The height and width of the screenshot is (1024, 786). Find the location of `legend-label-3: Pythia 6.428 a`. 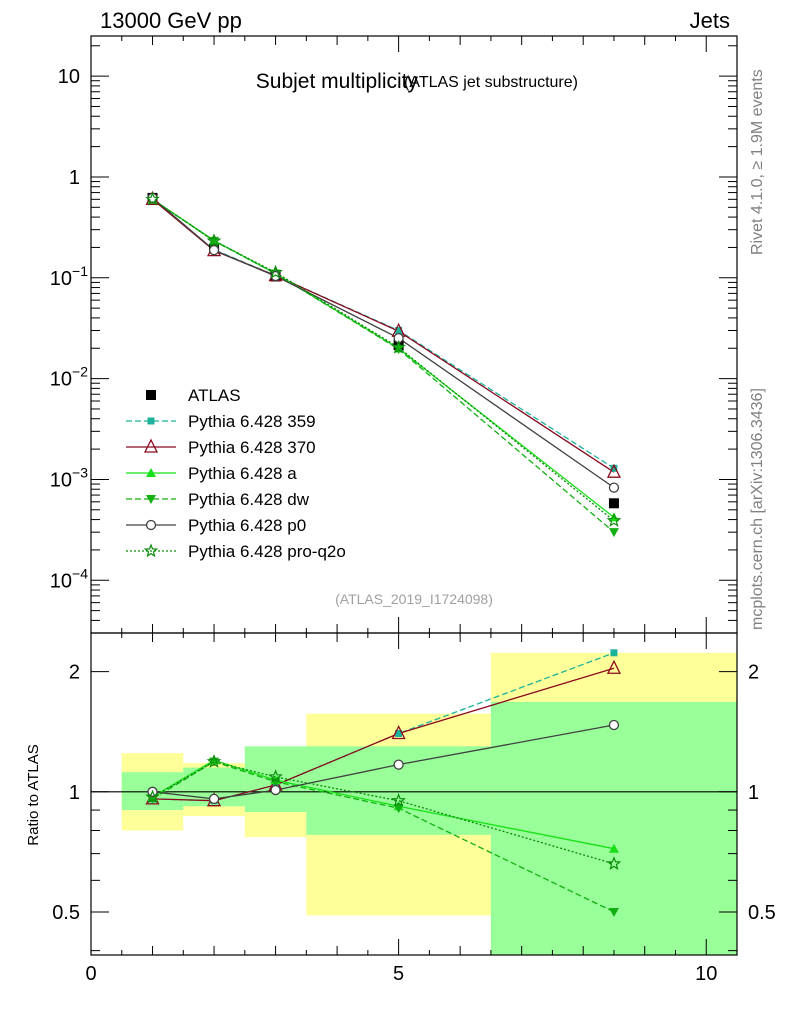

legend-label-3: Pythia 6.428 a is located at coordinates (242, 473).